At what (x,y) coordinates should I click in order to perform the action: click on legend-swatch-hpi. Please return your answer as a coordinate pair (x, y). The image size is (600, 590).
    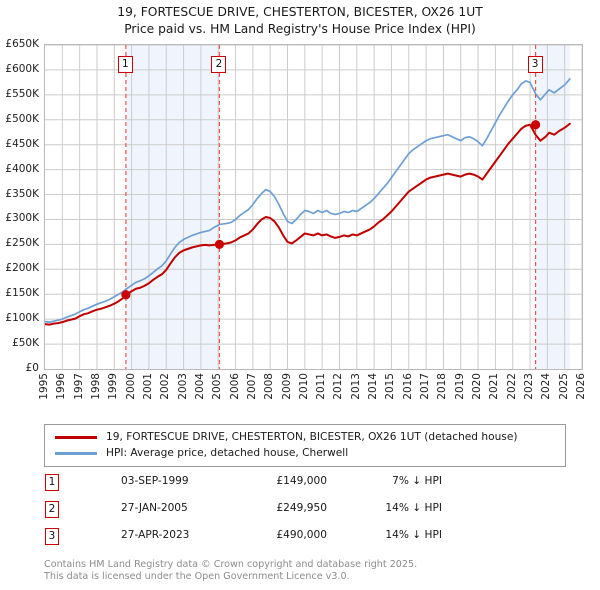
    Looking at the image, I should click on (76, 453).